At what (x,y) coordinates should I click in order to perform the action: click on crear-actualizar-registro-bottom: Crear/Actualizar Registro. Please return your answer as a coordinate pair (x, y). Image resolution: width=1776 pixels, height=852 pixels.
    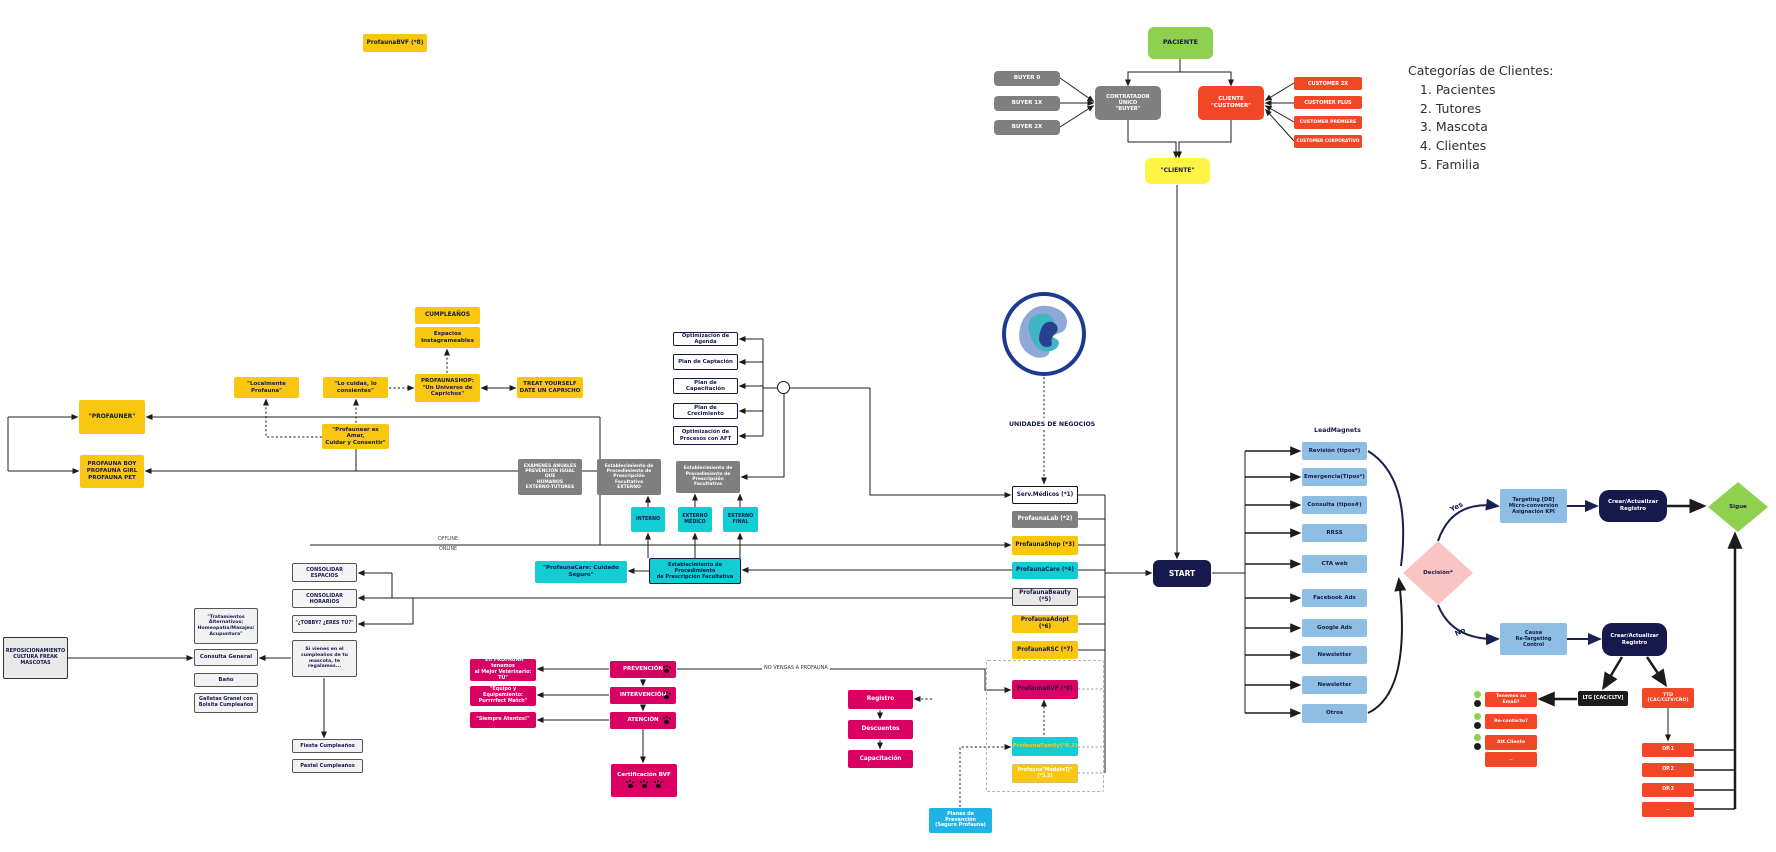
    Looking at the image, I should click on (1634, 639).